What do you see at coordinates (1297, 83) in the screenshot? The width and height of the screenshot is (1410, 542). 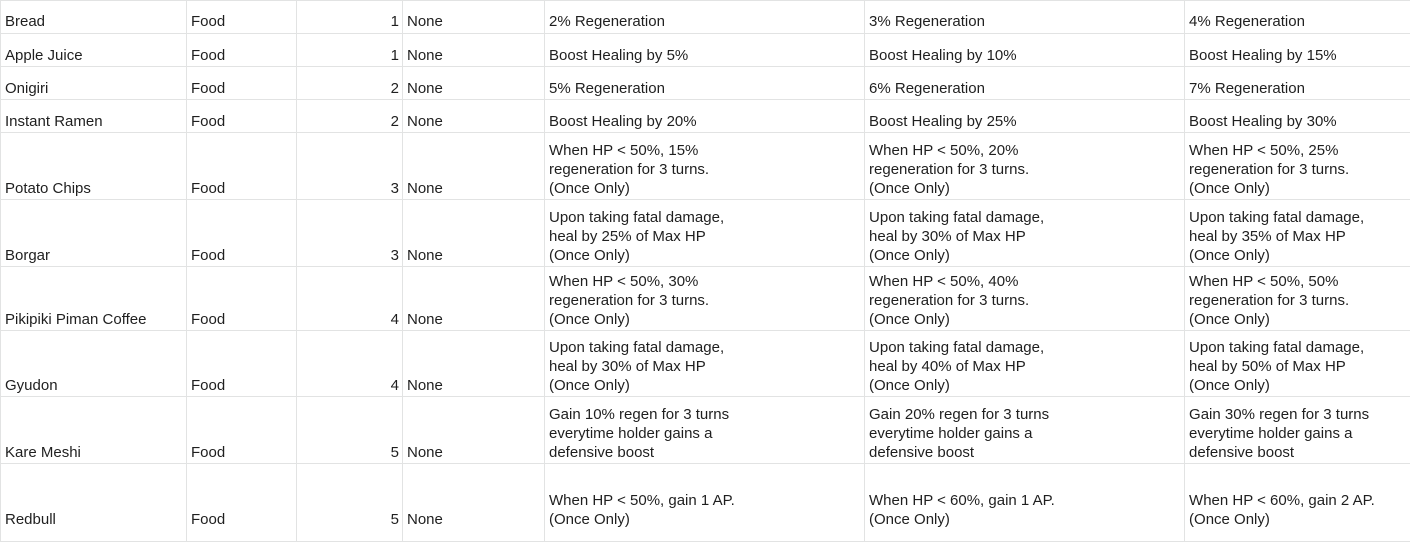 I see `cell-effect-level-3: 7% Regeneration` at bounding box center [1297, 83].